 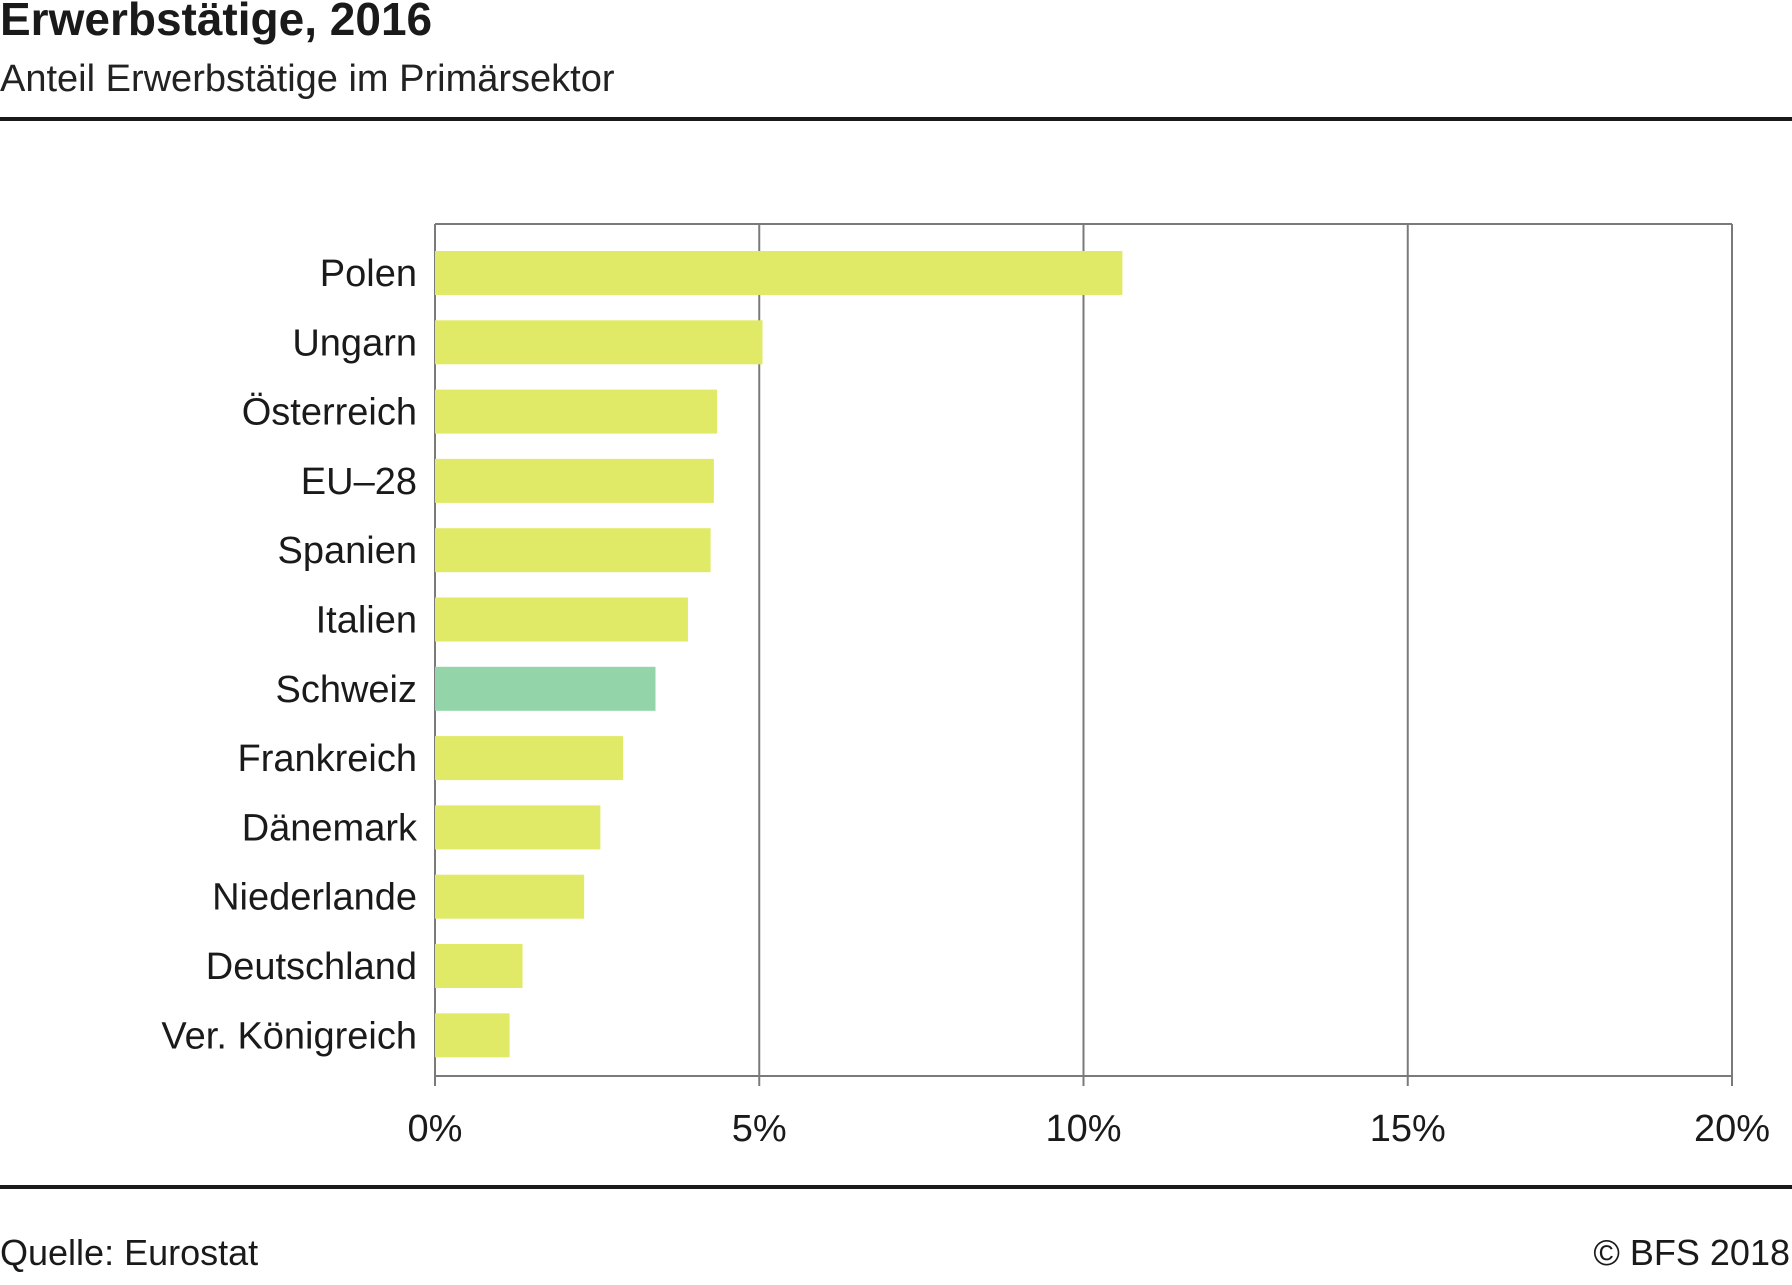 I want to click on category-label-7: Frankreich, so click(x=328, y=759).